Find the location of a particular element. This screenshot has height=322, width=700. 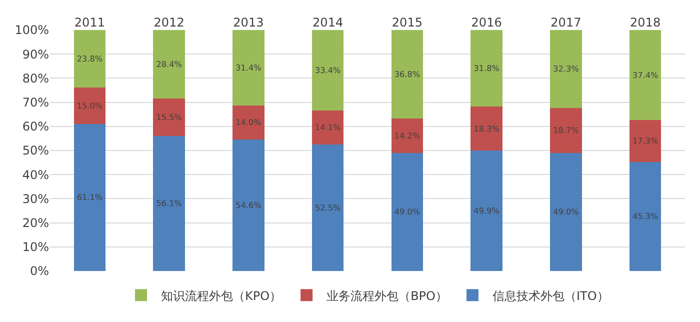

x-tick-label: 2015 is located at coordinates (407, 23).